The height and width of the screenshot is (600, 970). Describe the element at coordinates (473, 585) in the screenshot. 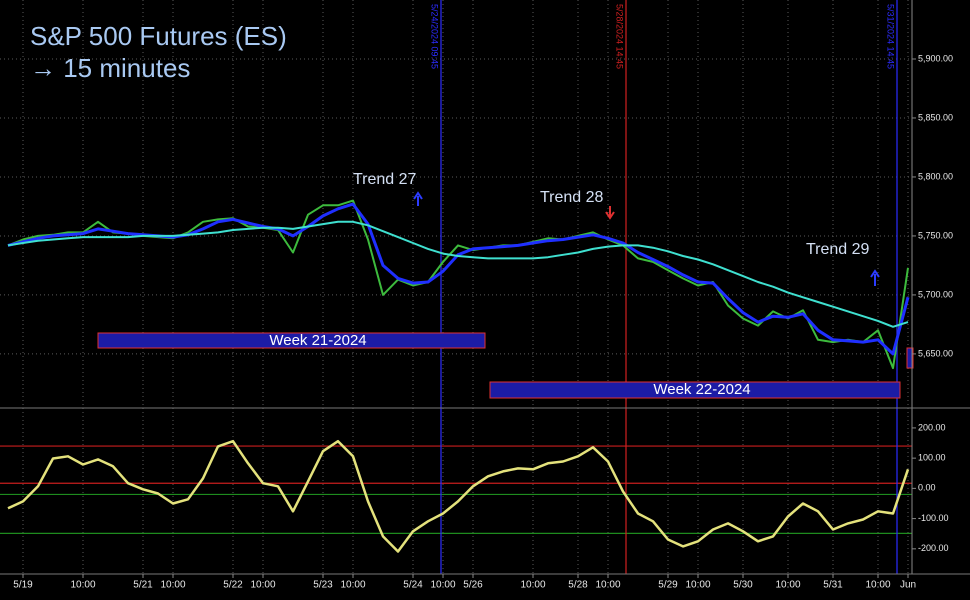

I see `x-tick-label: 5/26` at that location.